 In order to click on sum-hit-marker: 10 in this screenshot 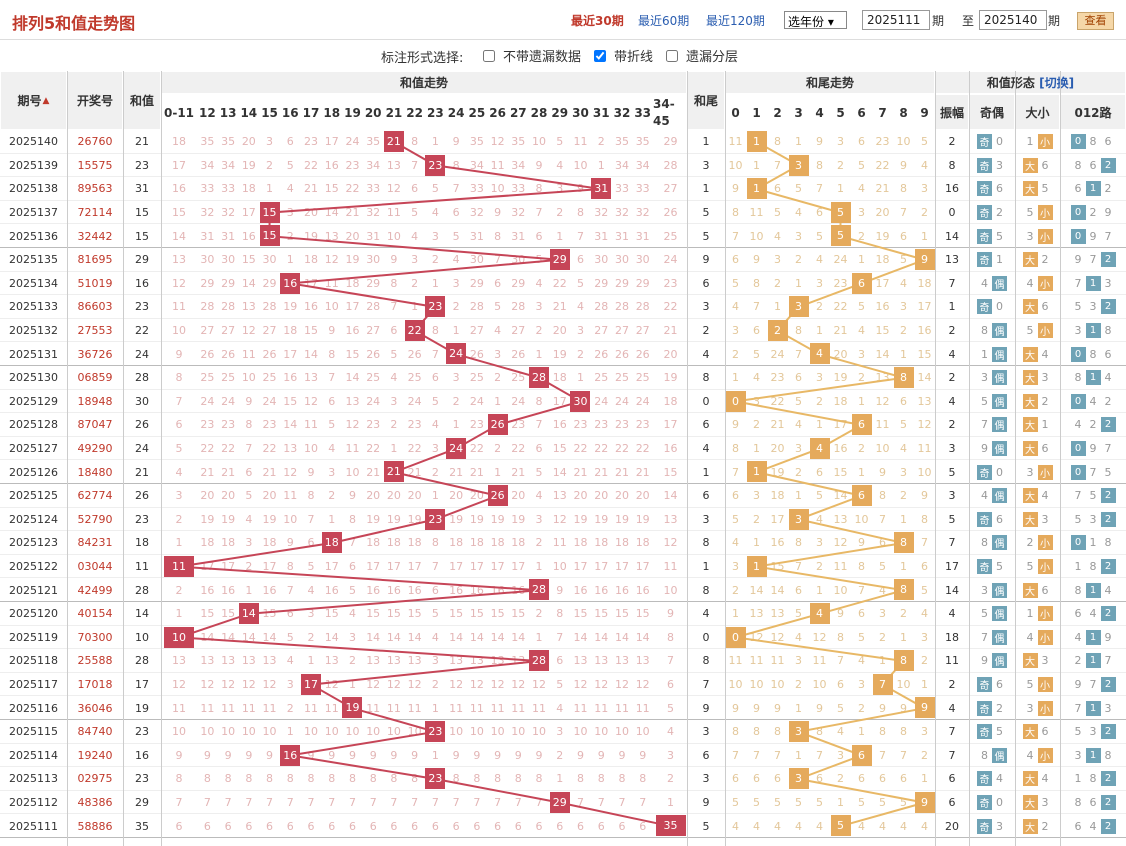, I will do `click(179, 637)`.